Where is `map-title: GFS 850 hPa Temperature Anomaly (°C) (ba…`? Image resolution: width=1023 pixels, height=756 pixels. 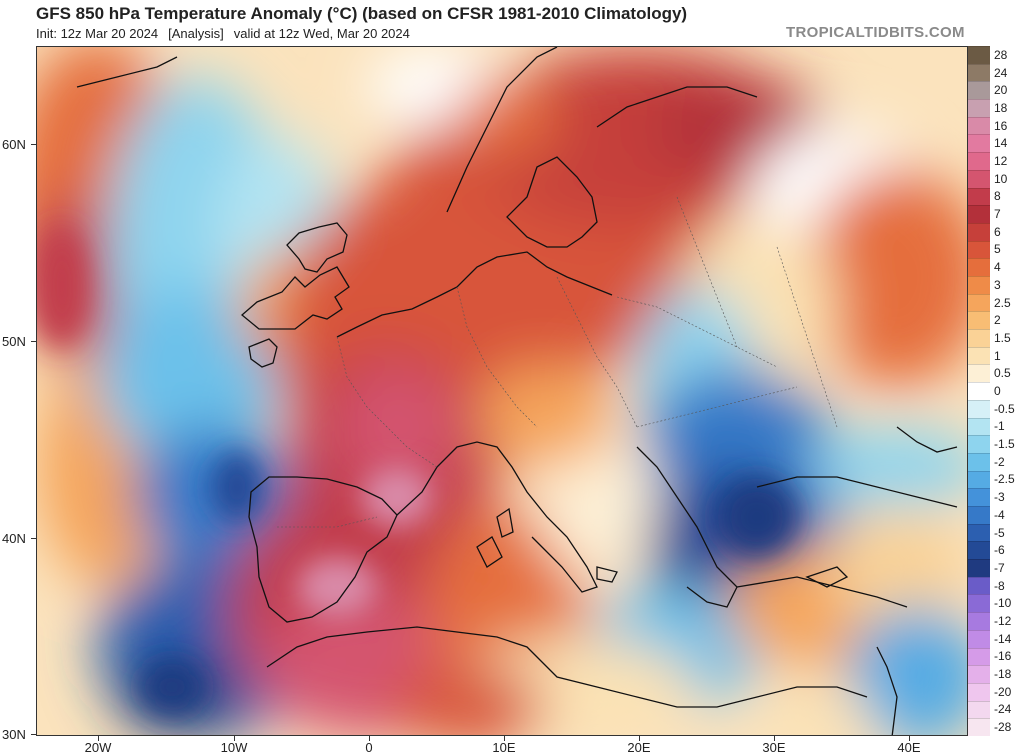 map-title: GFS 850 hPa Temperature Anomaly (°C) (ba… is located at coordinates (362, 13).